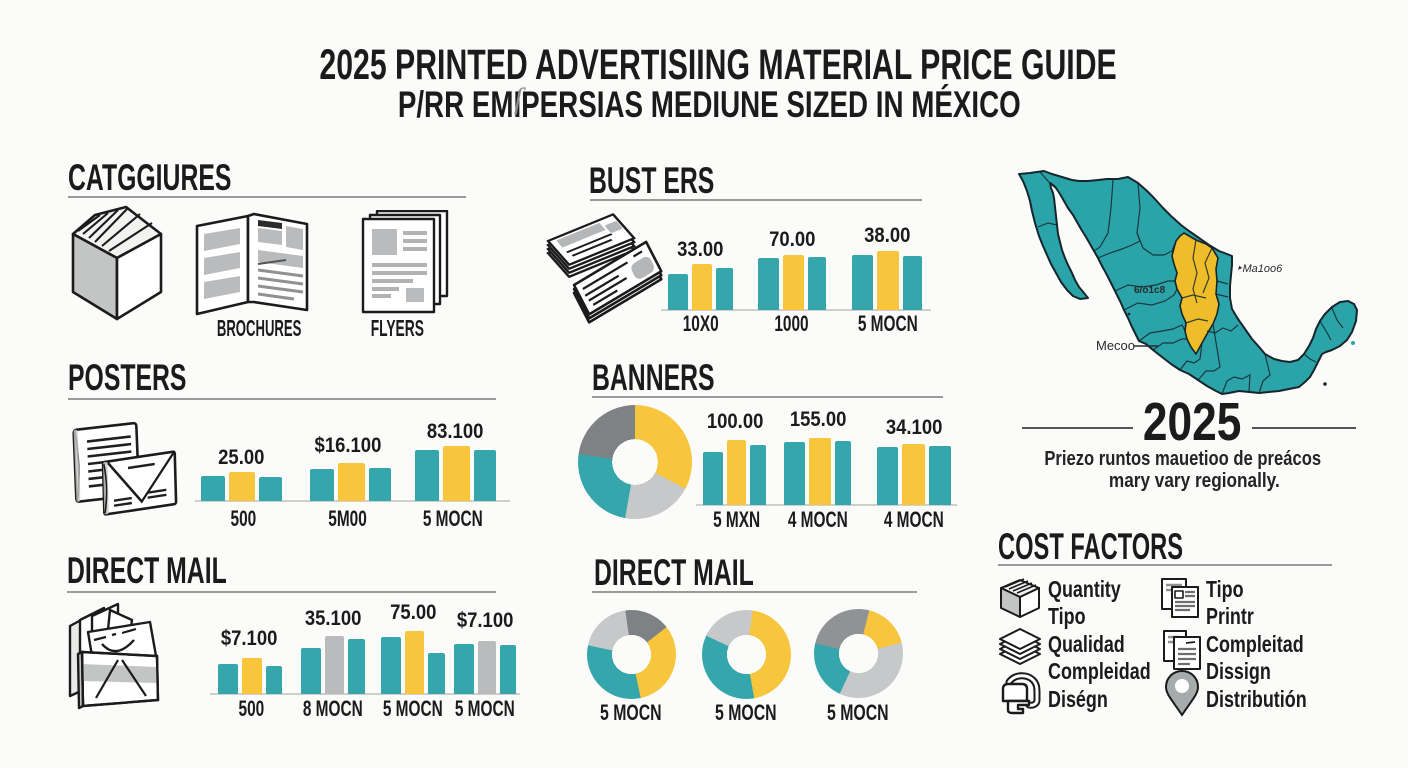 The height and width of the screenshot is (768, 1408). What do you see at coordinates (1150, 290) in the screenshot?
I see `svg-text: 6/o1c8` at bounding box center [1150, 290].